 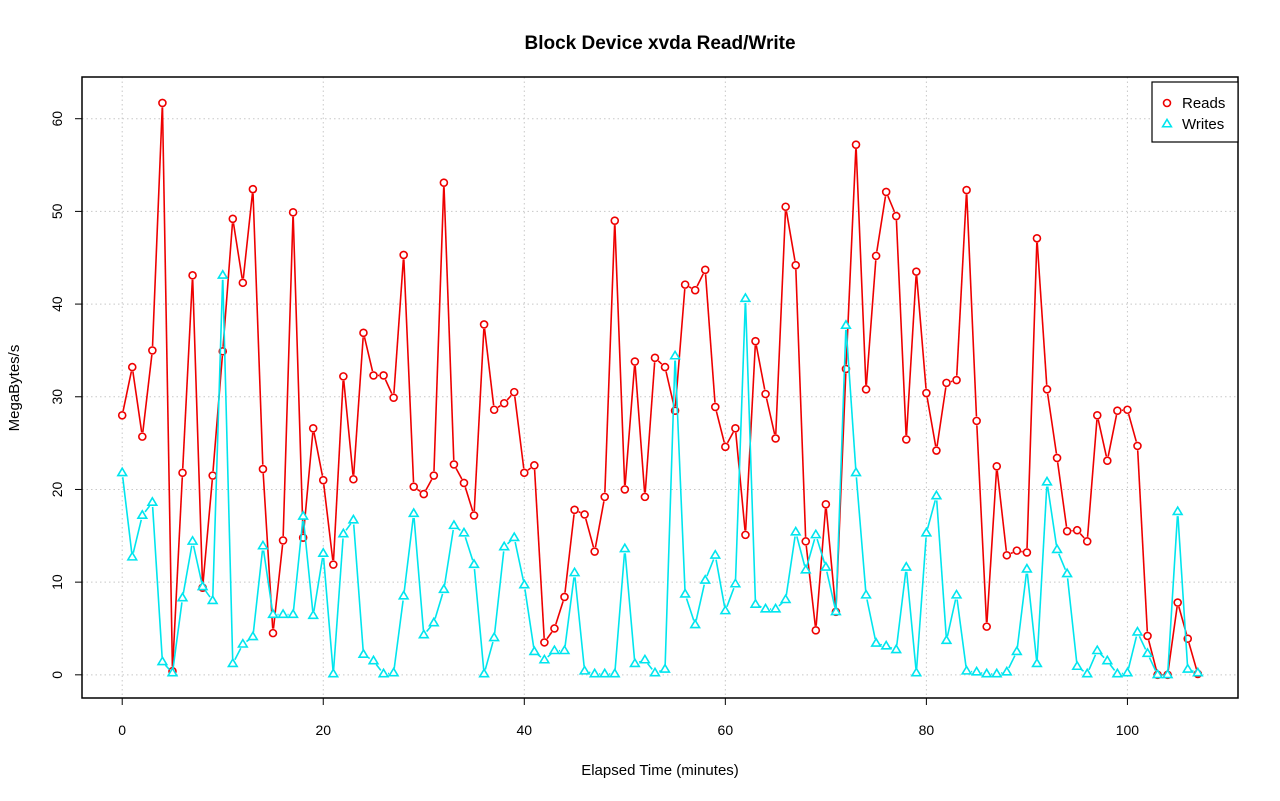 I want to click on legend: Reads Writes, so click(x=1195, y=112).